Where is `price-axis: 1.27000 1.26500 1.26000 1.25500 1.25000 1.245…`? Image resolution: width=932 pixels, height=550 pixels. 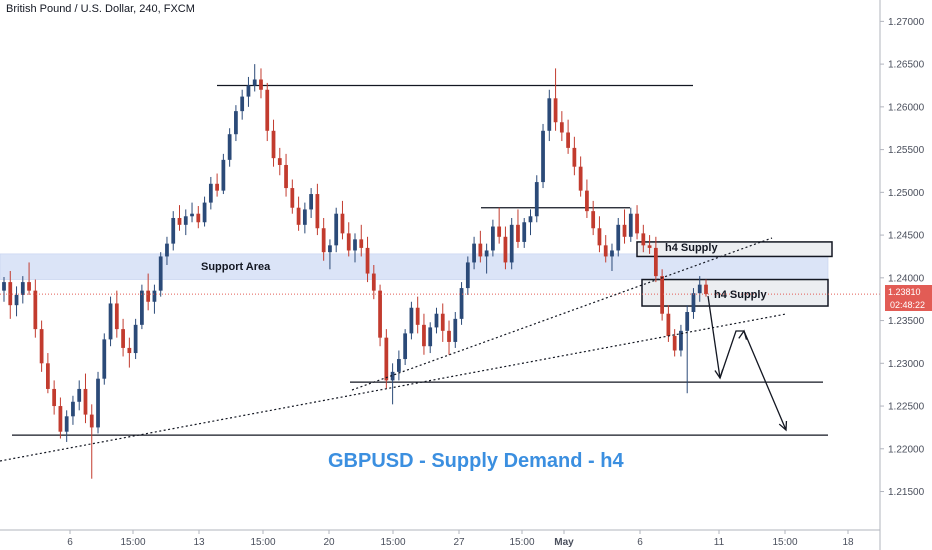
price-axis: 1.27000 1.26500 1.26000 1.25500 1.25000 1.245… is located at coordinates (902, 275).